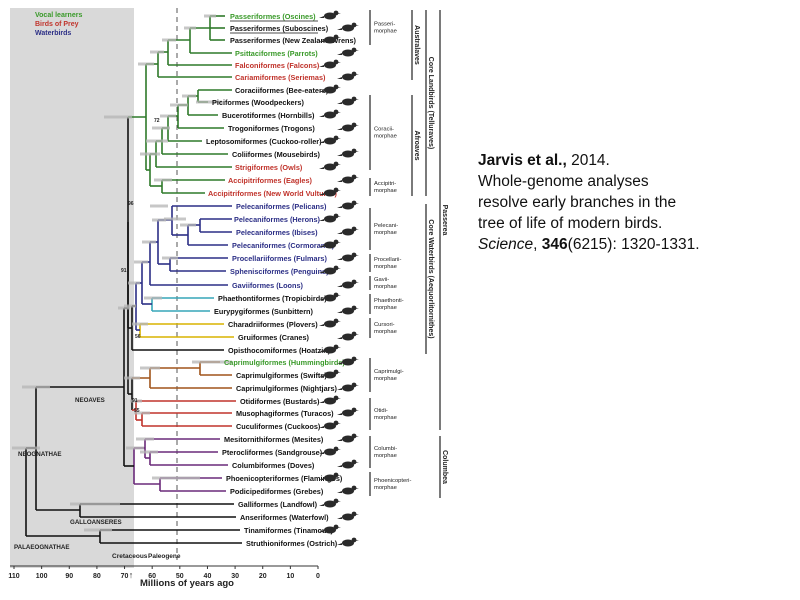 This screenshot has height=600, width=800. Describe the element at coordinates (381, 280) in the screenshot. I see `morphae-label: Gavii-` at that location.